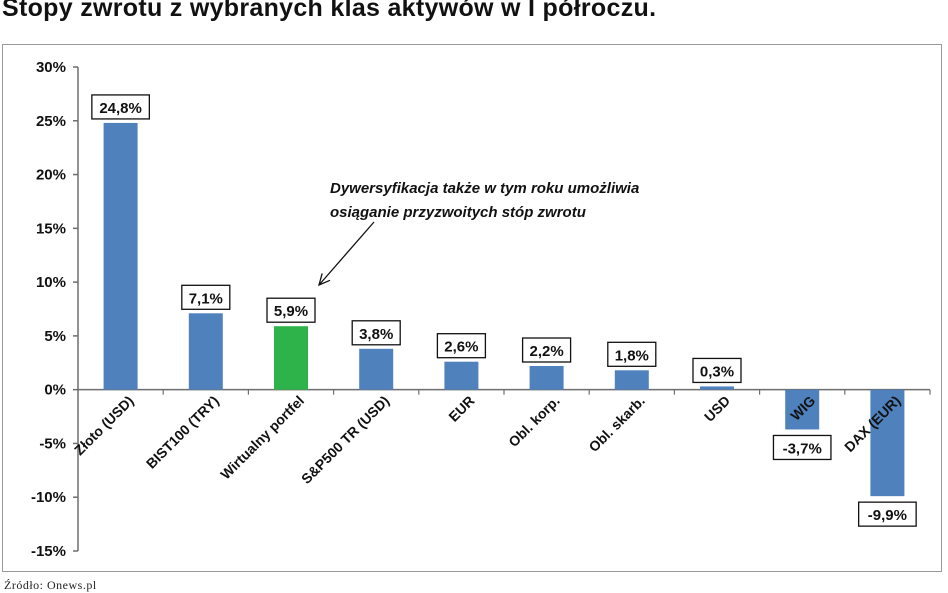  I want to click on y-tick-label: -15%, so click(48, 551).